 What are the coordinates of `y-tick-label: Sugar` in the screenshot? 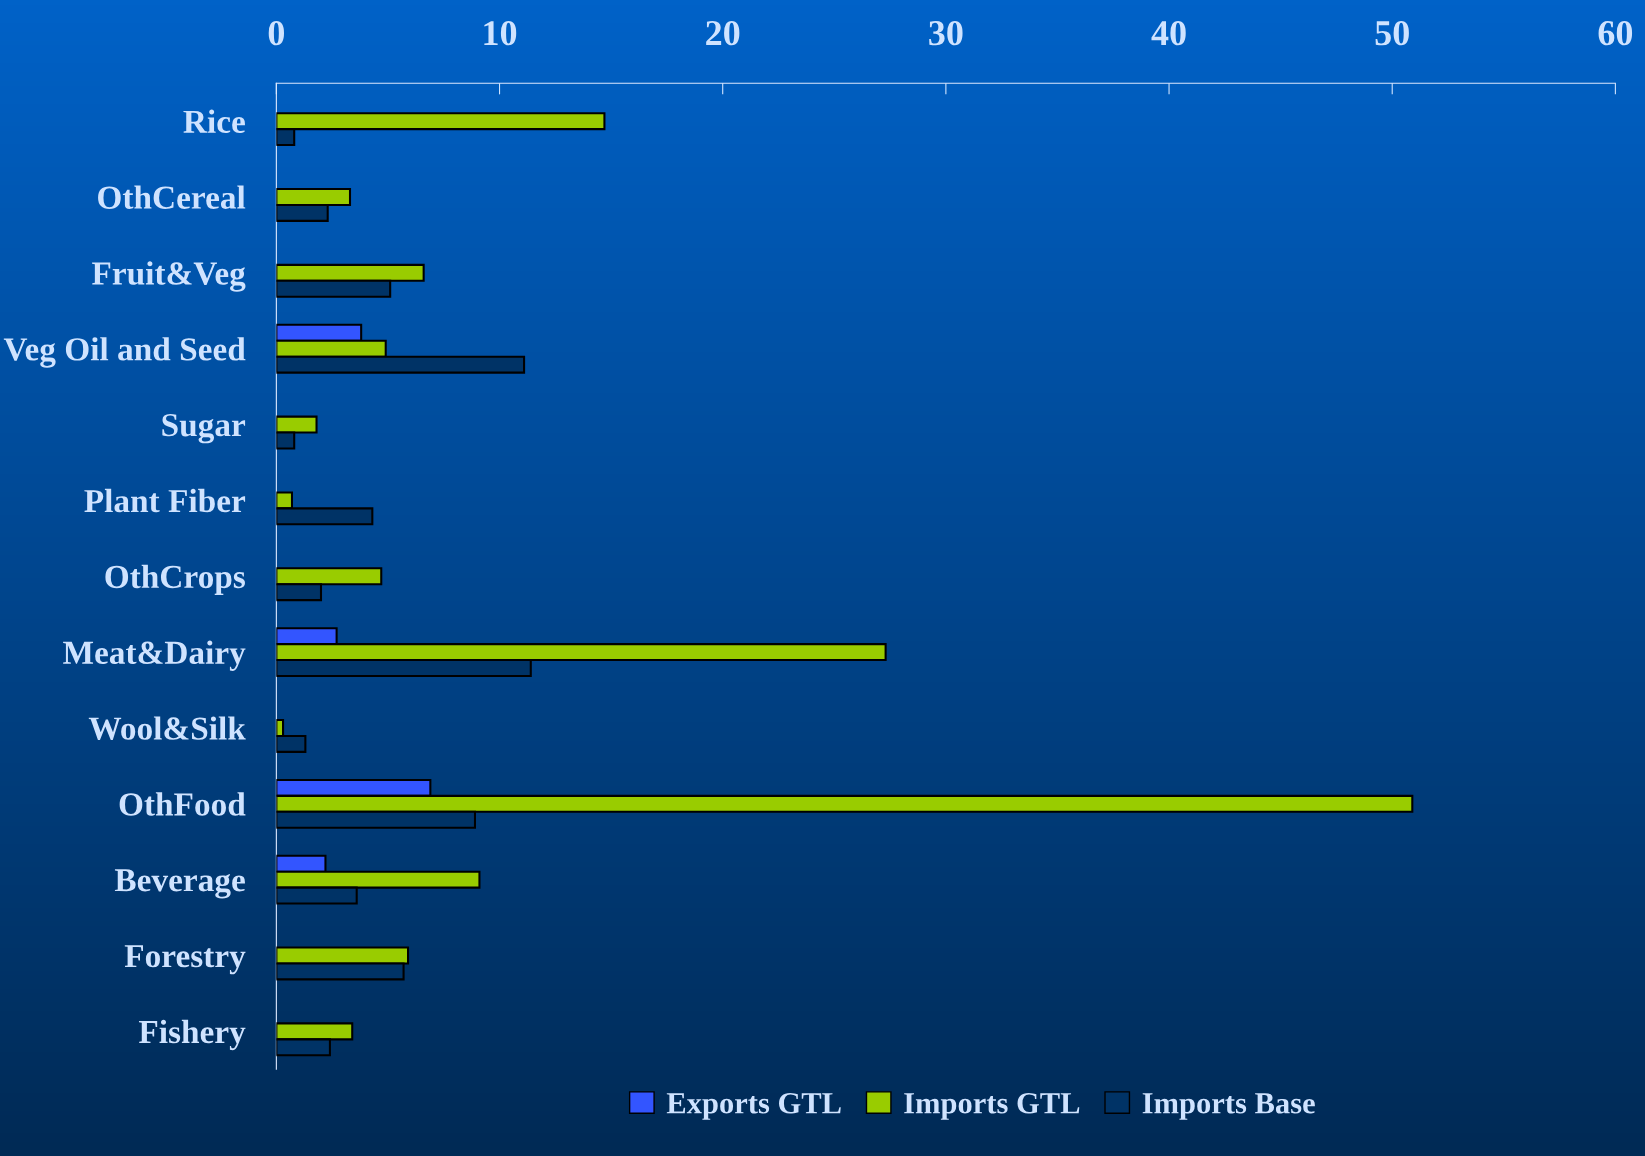 It's located at (204, 428).